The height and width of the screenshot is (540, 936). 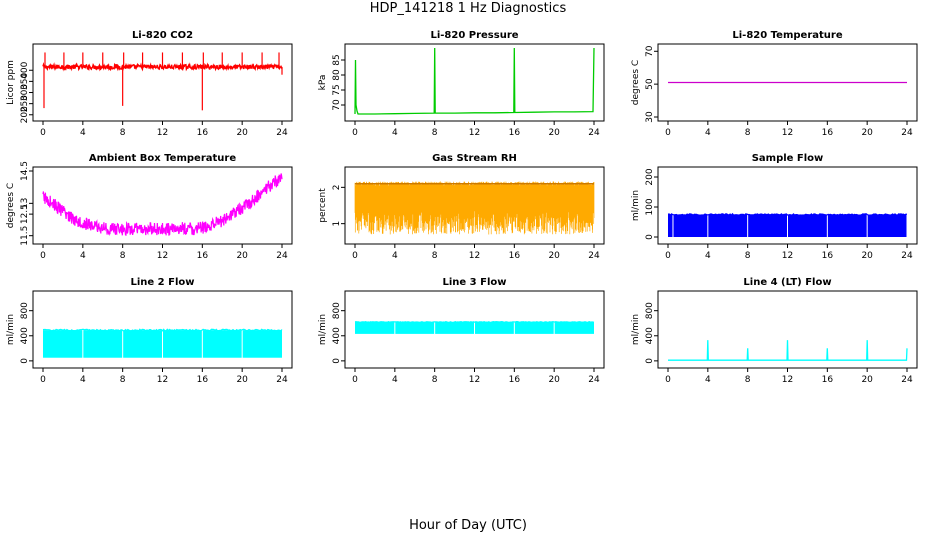 I want to click on y-tick-label: 80, so click(x=337, y=75).